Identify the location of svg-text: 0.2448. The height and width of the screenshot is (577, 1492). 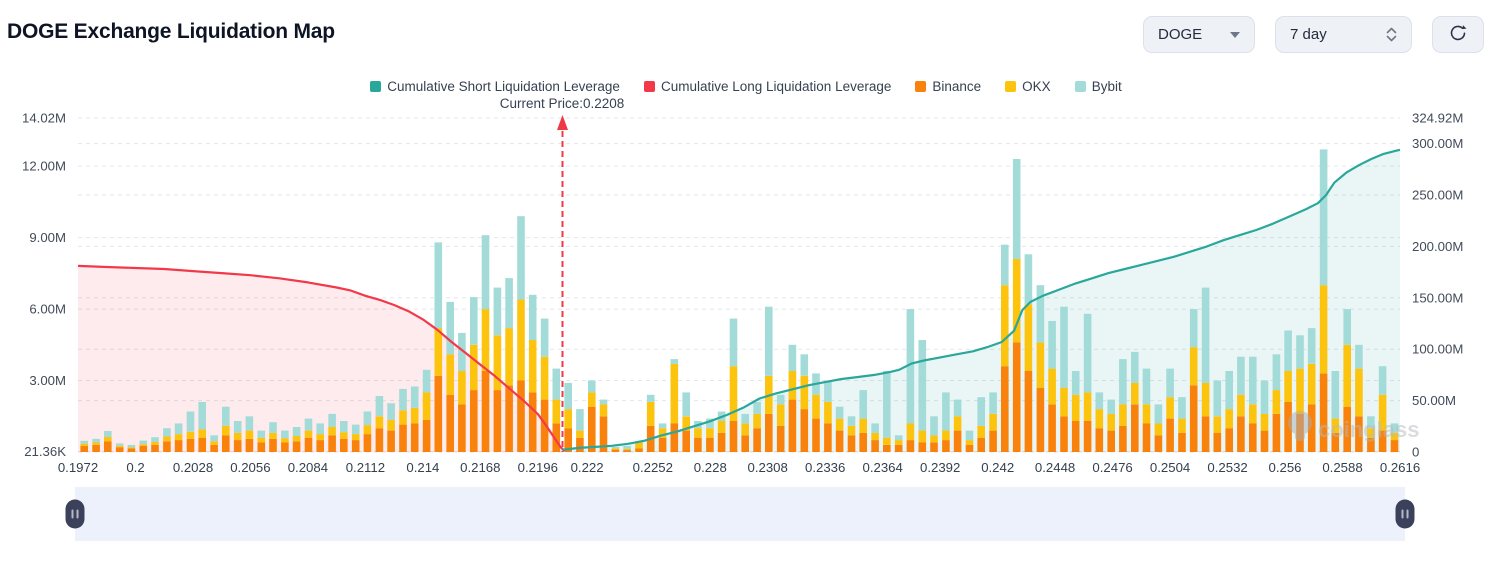
(1055, 467).